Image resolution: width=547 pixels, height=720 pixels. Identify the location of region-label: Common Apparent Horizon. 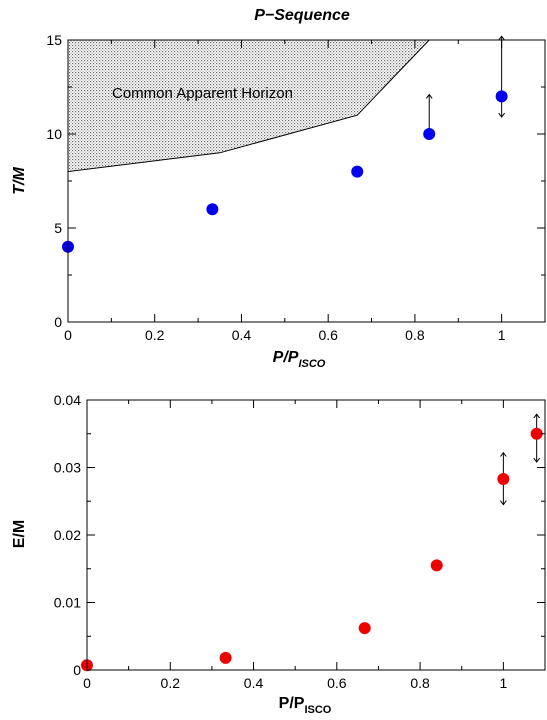
(202, 93).